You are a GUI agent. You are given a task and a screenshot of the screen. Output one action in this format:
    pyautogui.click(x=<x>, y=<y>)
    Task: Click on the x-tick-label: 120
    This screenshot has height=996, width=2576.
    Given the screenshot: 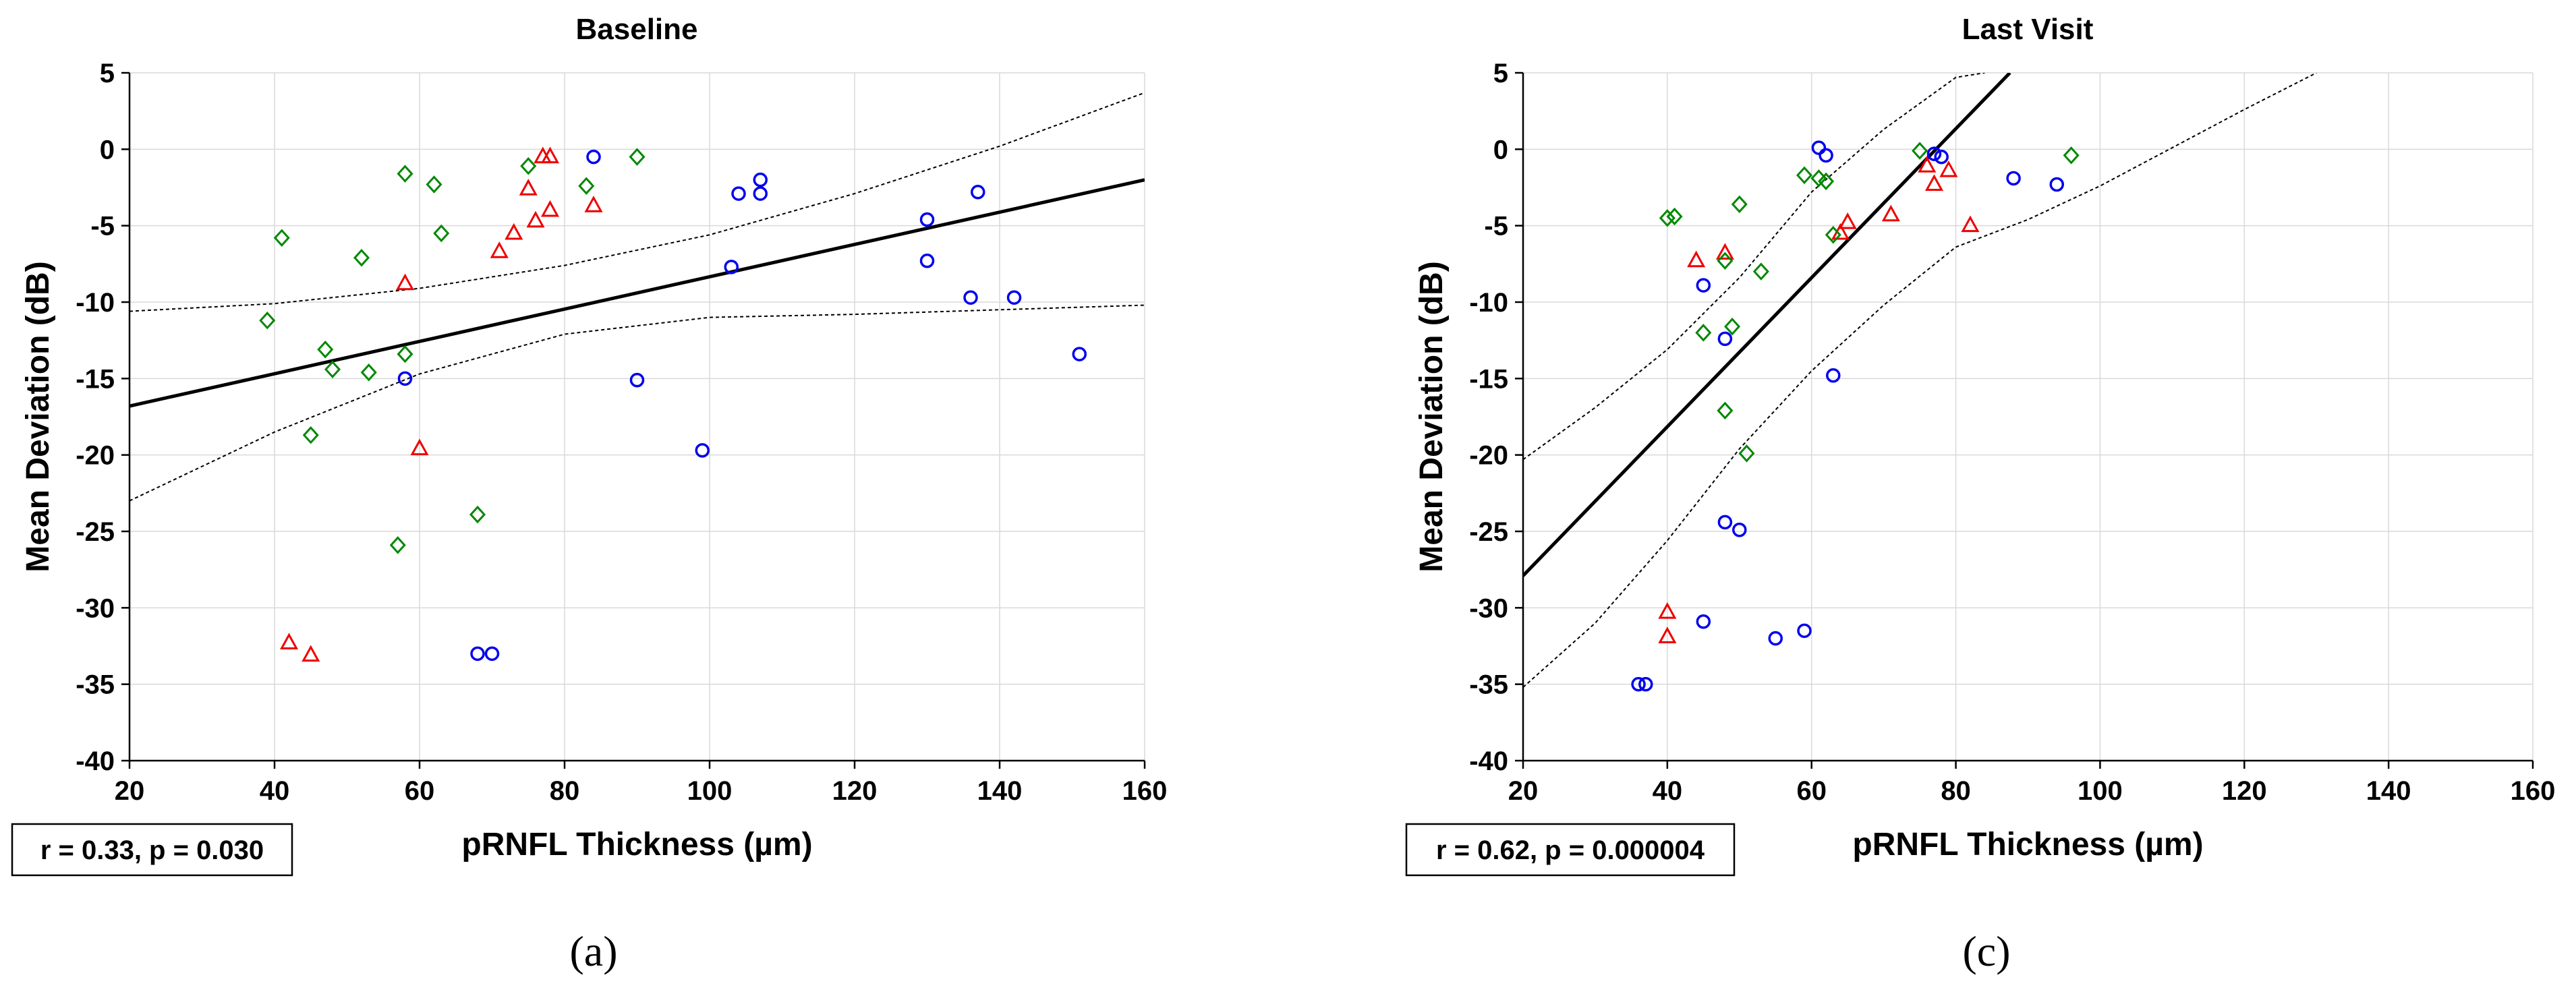 What is the action you would take?
    pyautogui.click(x=2244, y=791)
    